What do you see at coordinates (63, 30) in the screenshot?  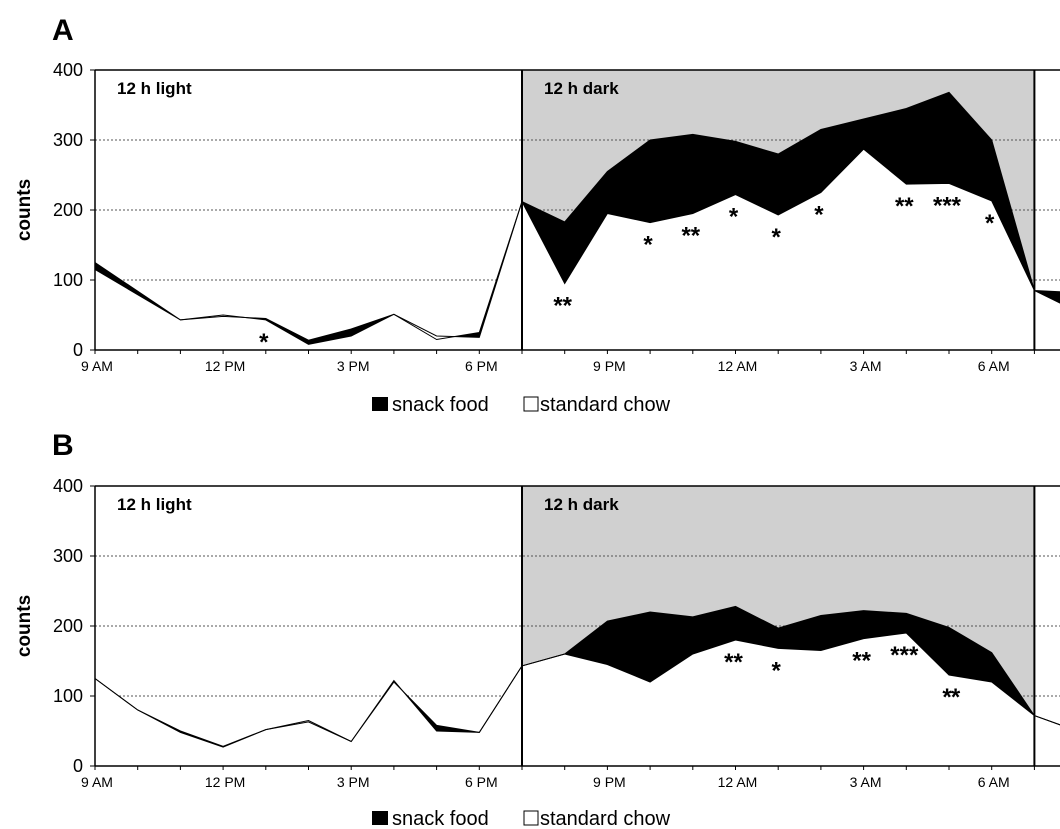 I see `panel-letter: A` at bounding box center [63, 30].